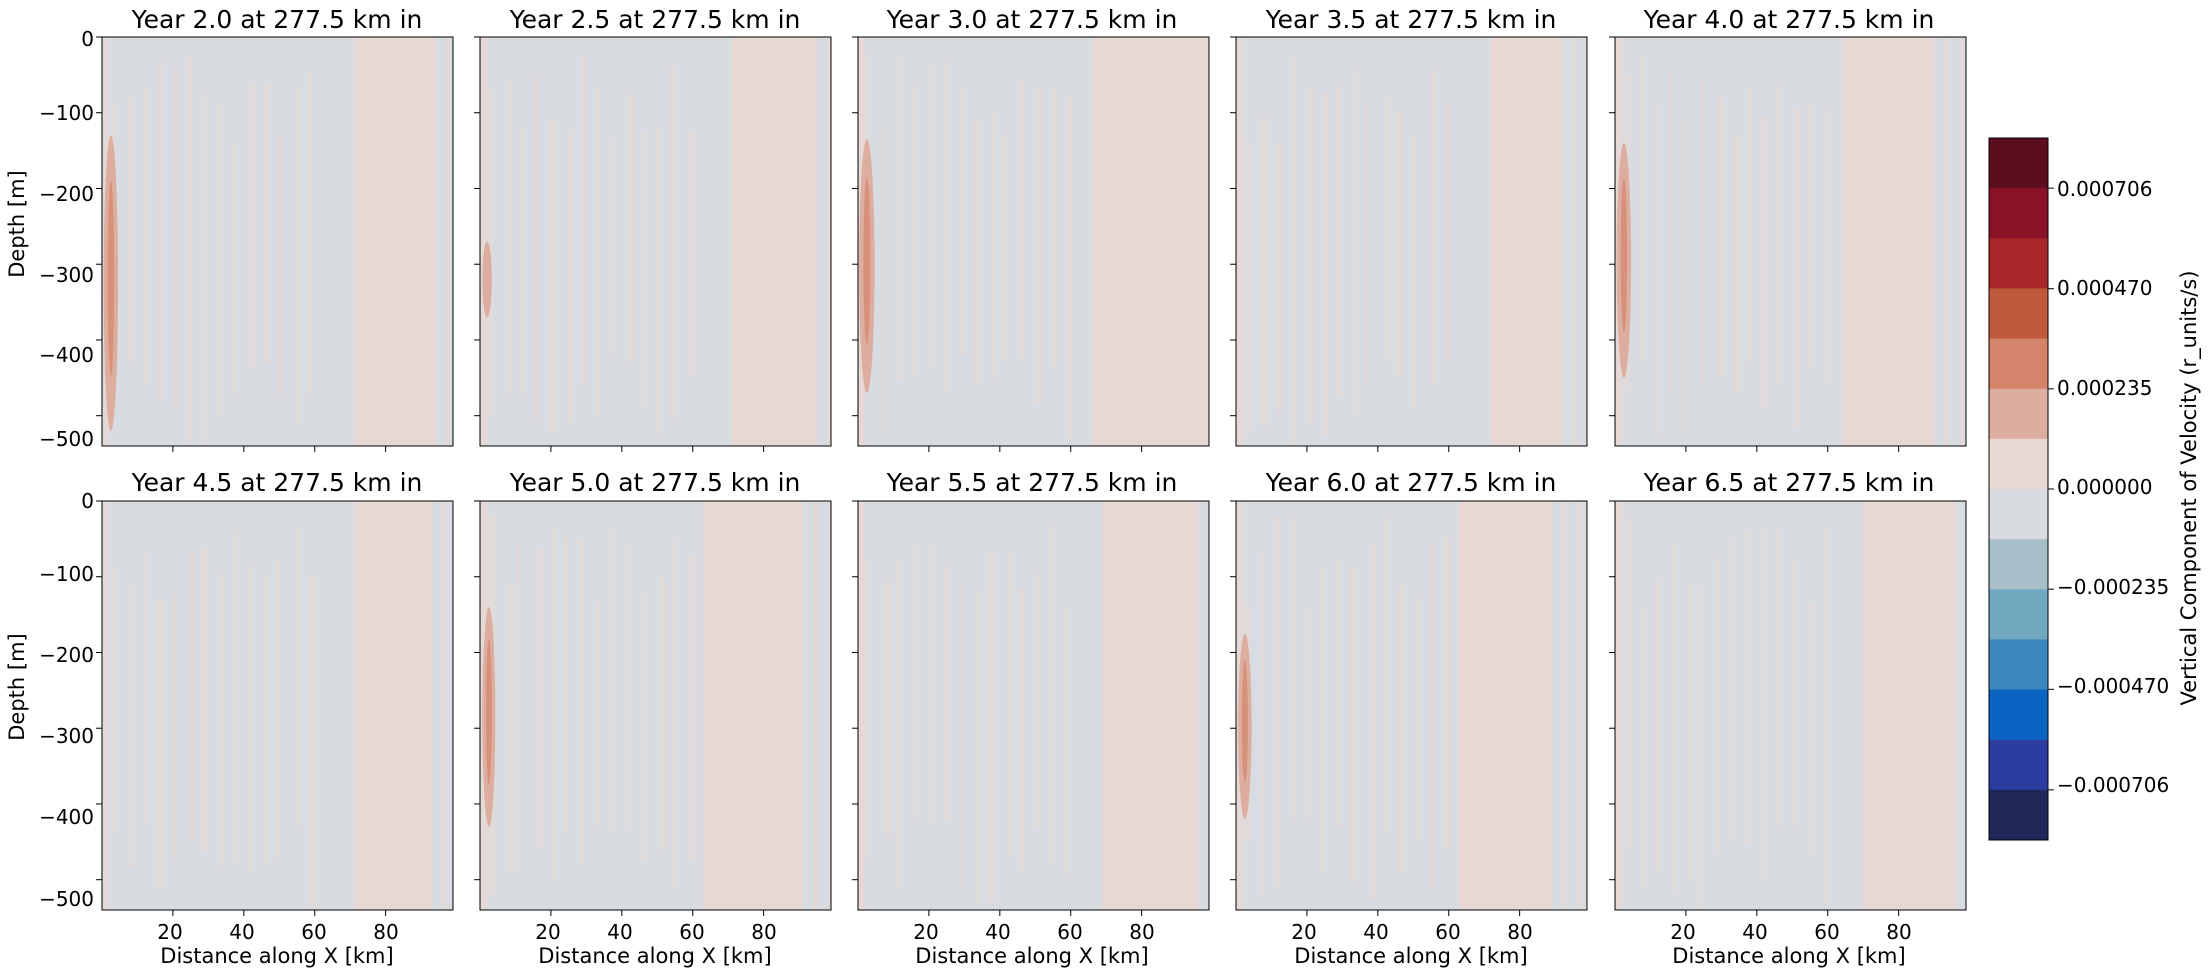  Describe the element at coordinates (1032, 19) in the screenshot. I see `panel-title-3: Year 3.0 at 277.5 km in` at that location.